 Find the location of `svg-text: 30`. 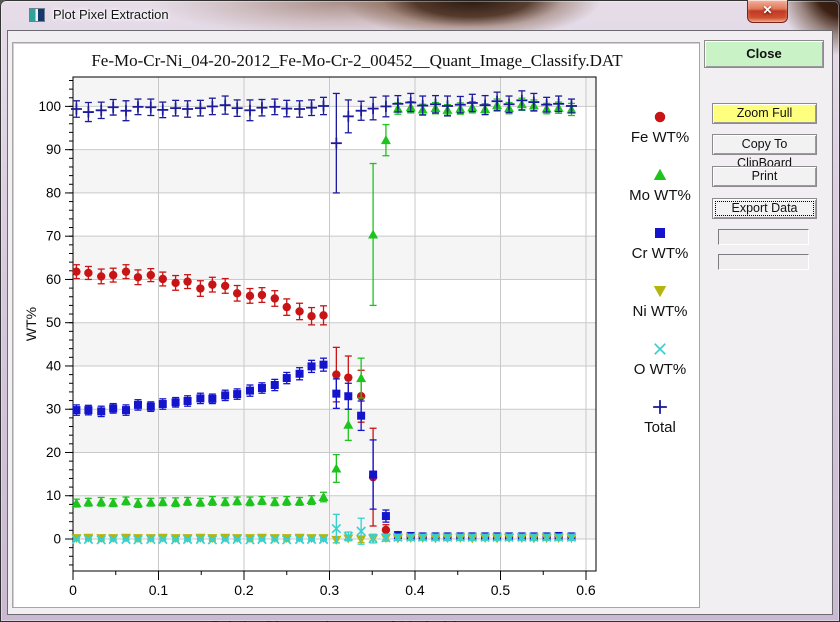

svg-text: 30 is located at coordinates (53, 409).